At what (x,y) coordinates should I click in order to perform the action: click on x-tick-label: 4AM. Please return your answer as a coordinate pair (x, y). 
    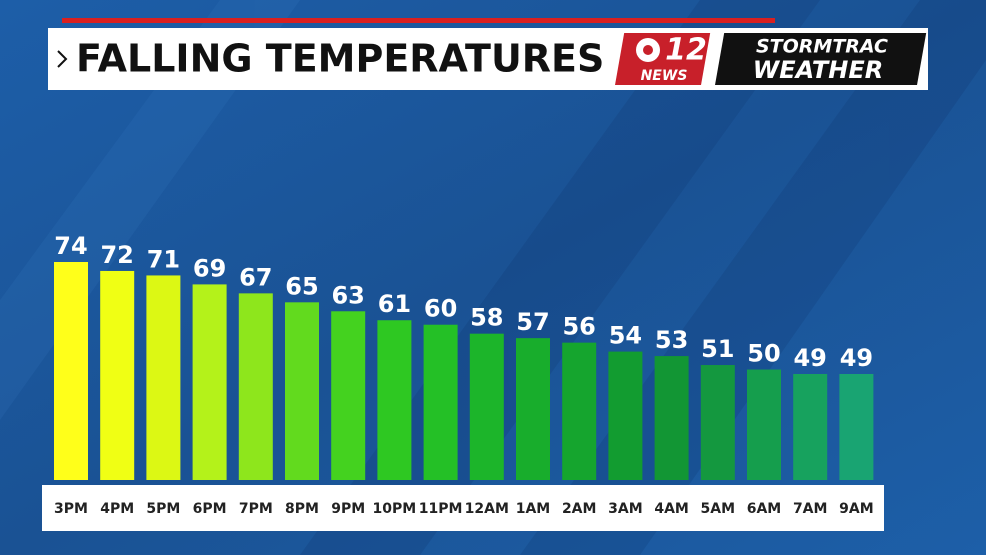
    Looking at the image, I should click on (671, 509).